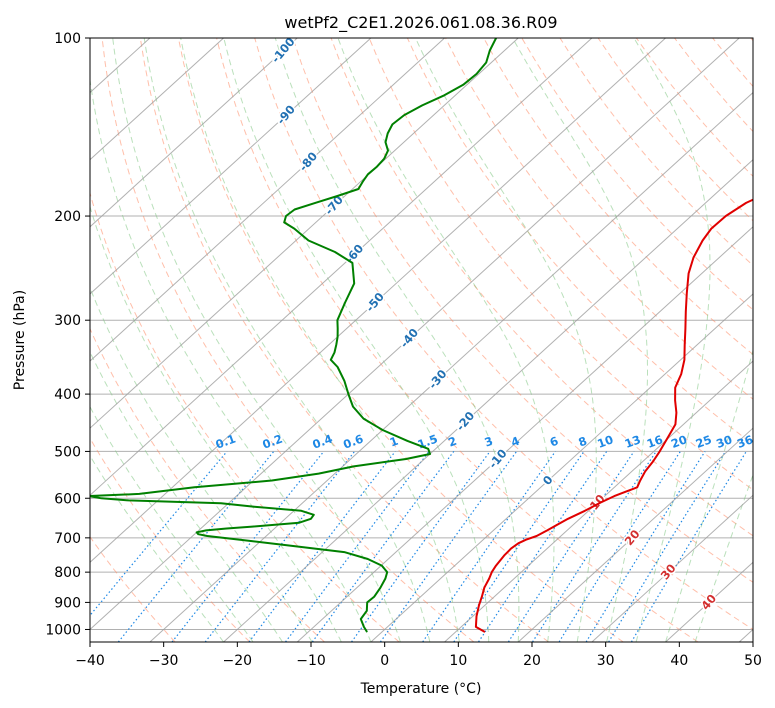 The height and width of the screenshot is (708, 775). Describe the element at coordinates (633, 441) in the screenshot. I see `mixing-ratio-label: 13` at that location.